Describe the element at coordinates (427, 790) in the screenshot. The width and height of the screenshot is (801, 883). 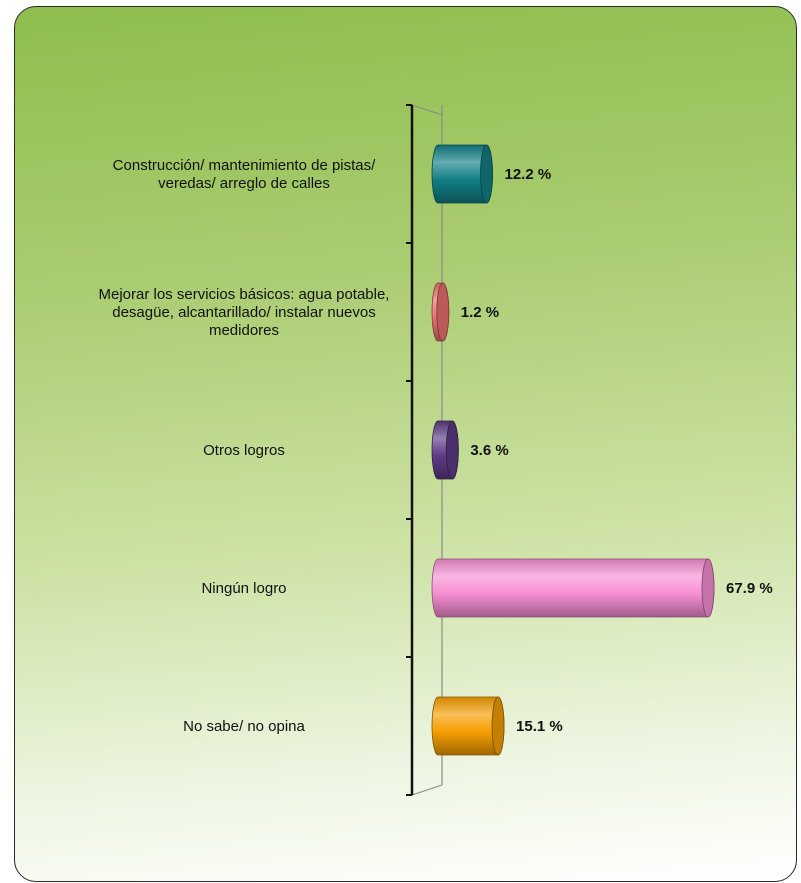
I see `floor-edge-line` at that location.